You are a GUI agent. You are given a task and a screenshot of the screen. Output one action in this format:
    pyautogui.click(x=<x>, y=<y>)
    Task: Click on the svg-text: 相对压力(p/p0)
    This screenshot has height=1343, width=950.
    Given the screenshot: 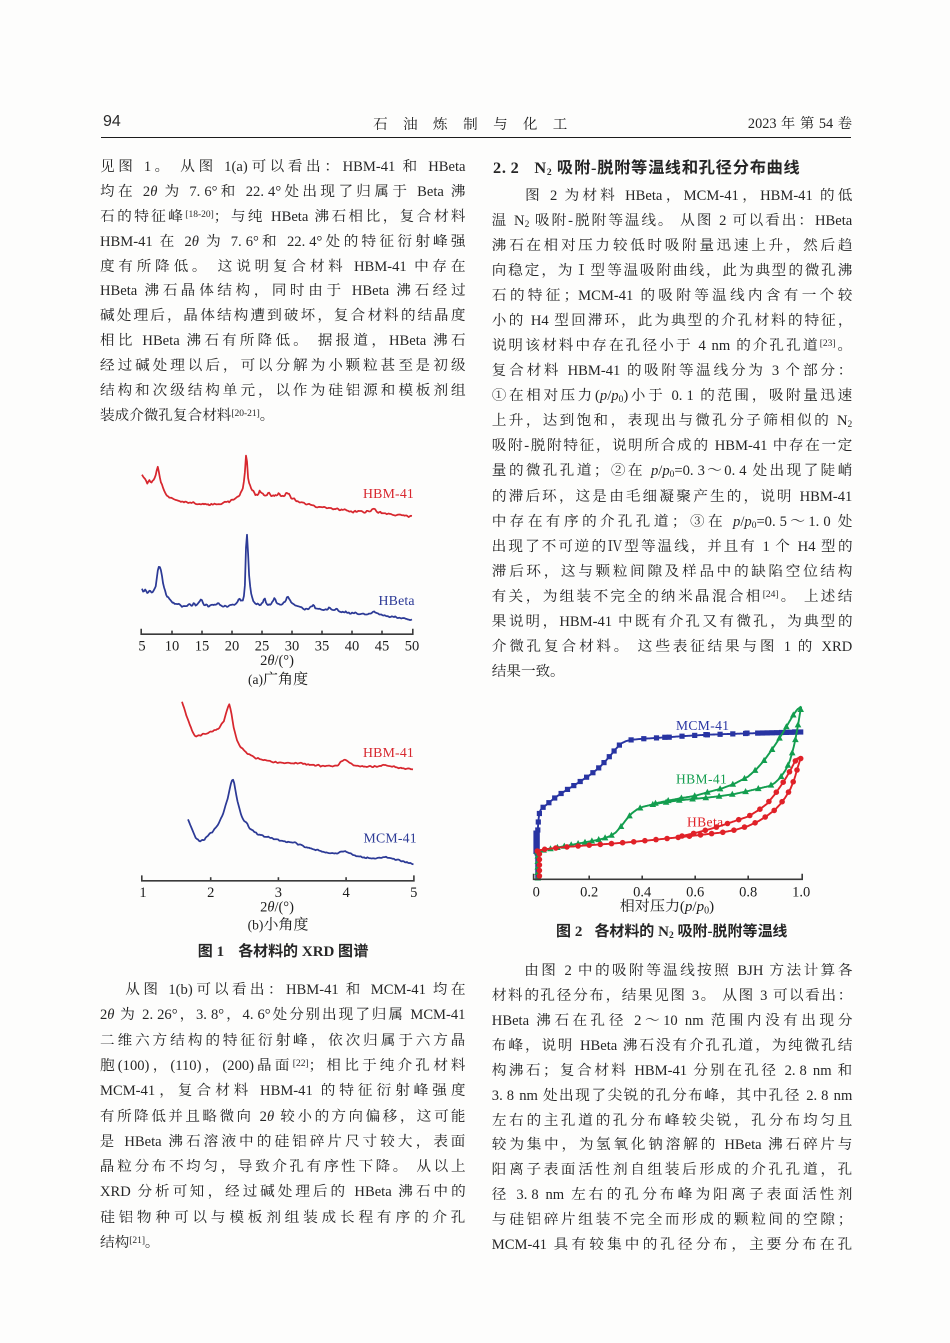 What is the action you would take?
    pyautogui.click(x=667, y=906)
    